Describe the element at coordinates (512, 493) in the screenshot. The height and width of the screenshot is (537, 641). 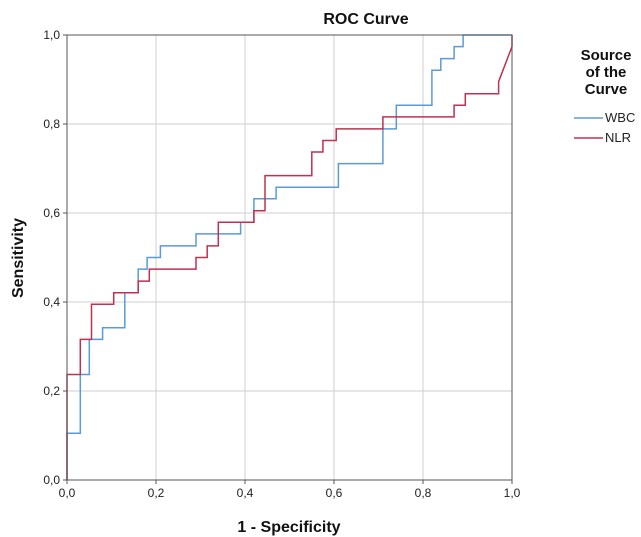
I see `x-tick-label: 1,0` at that location.